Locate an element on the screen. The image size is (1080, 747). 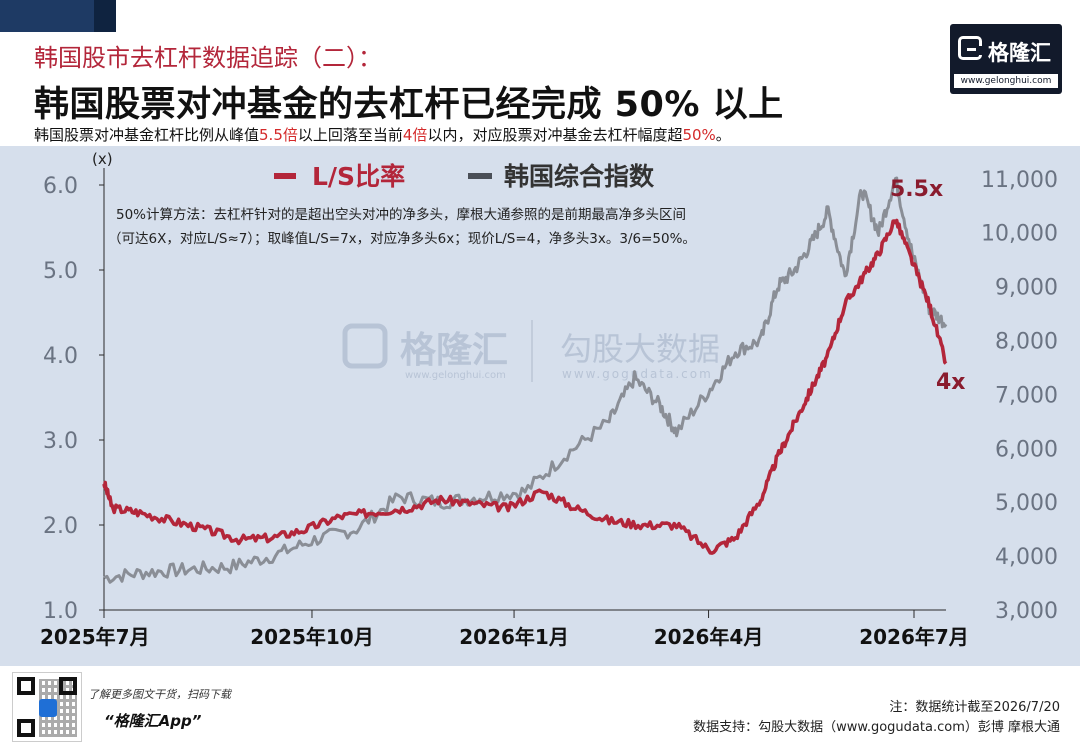
x-tick-label: 2025年7月 is located at coordinates (95, 637).